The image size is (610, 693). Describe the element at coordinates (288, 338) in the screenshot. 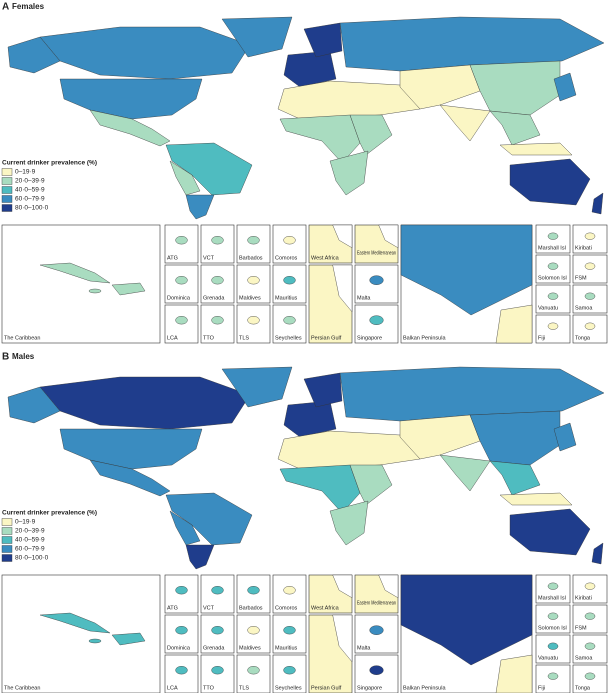

I see `inset-label: Seychelles` at that location.